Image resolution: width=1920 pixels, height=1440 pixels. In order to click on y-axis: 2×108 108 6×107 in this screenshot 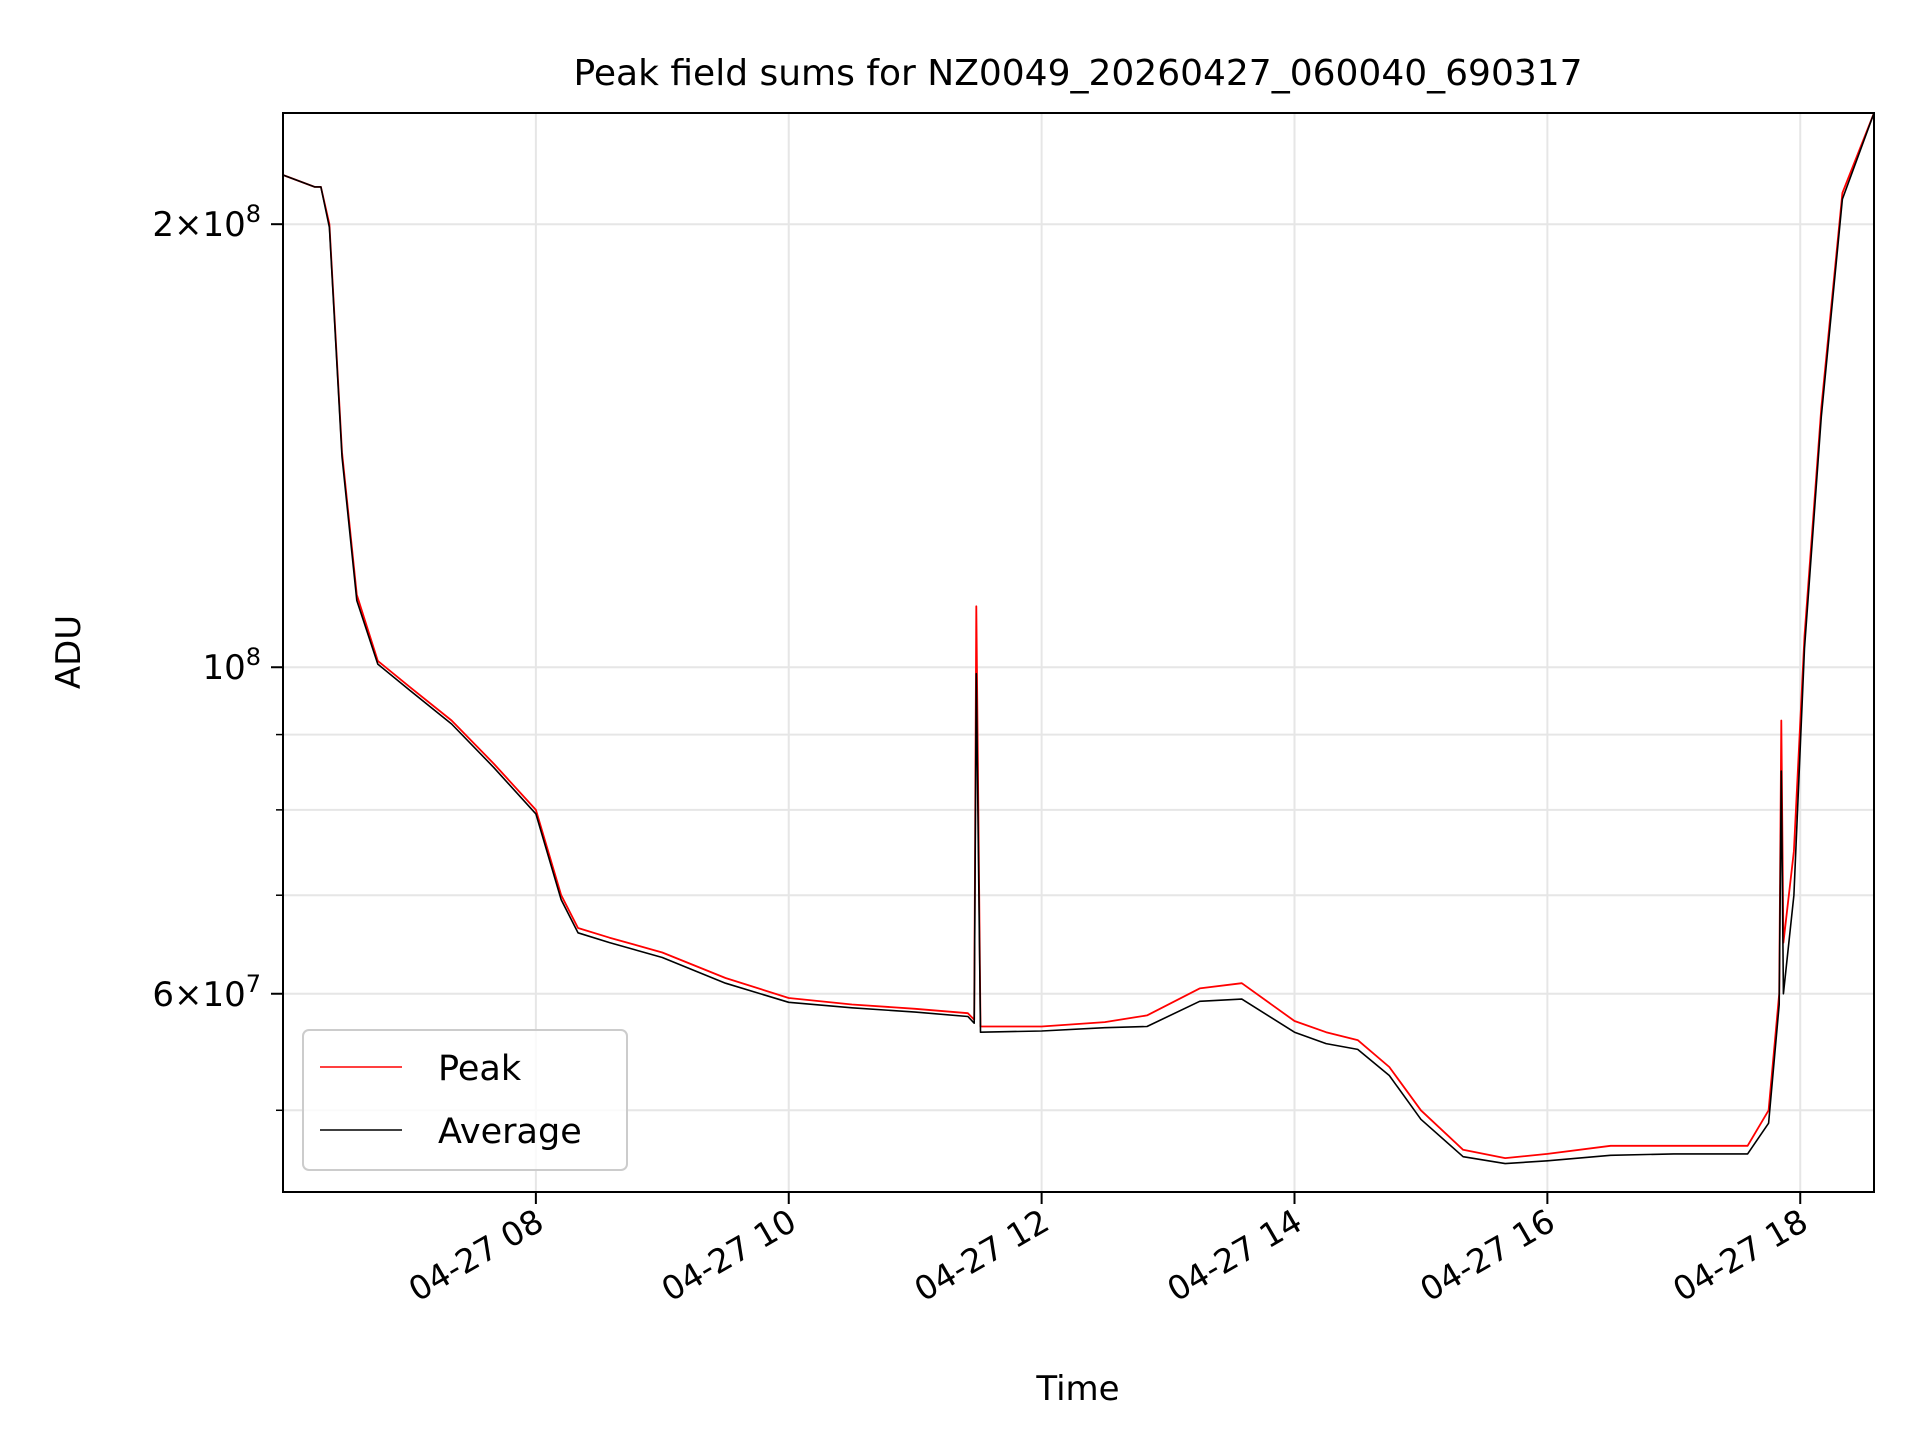, I will do `click(217, 656)`.